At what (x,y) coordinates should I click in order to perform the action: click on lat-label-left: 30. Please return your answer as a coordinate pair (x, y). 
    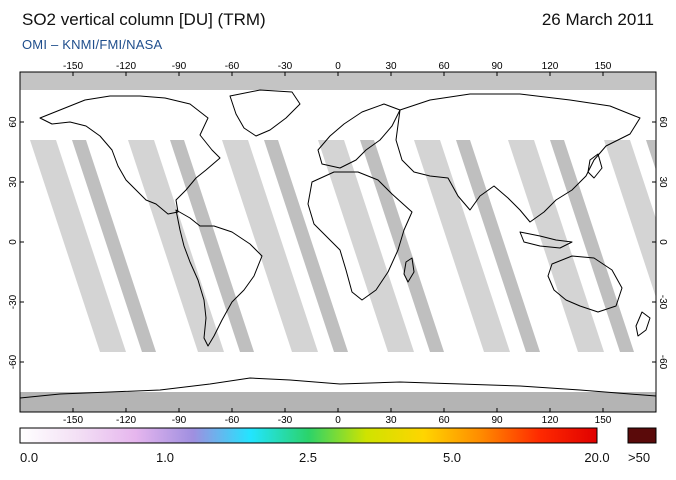
    Looking at the image, I should click on (13, 182).